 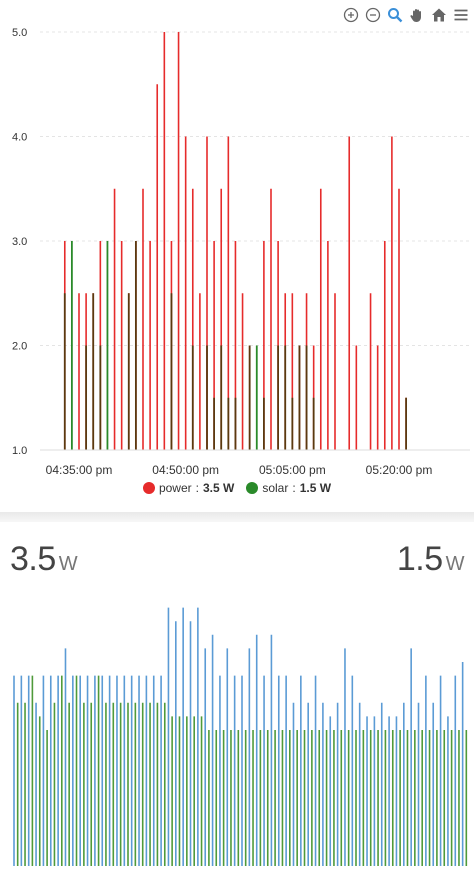 I want to click on home-icon, so click(x=439, y=15).